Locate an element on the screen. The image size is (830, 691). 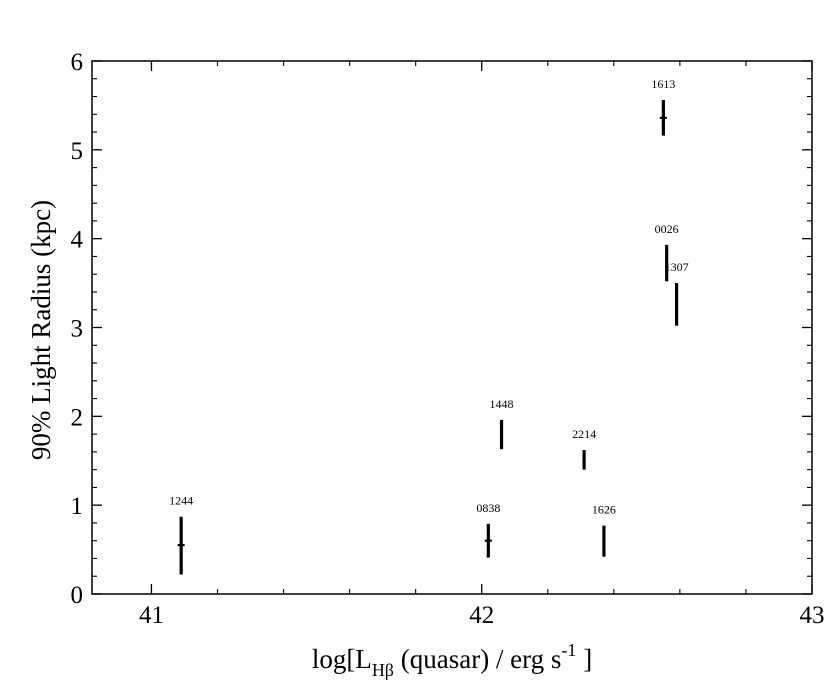
x-axis-title: log[LHβ (quasar) / erg s-1 ] is located at coordinates (452, 660).